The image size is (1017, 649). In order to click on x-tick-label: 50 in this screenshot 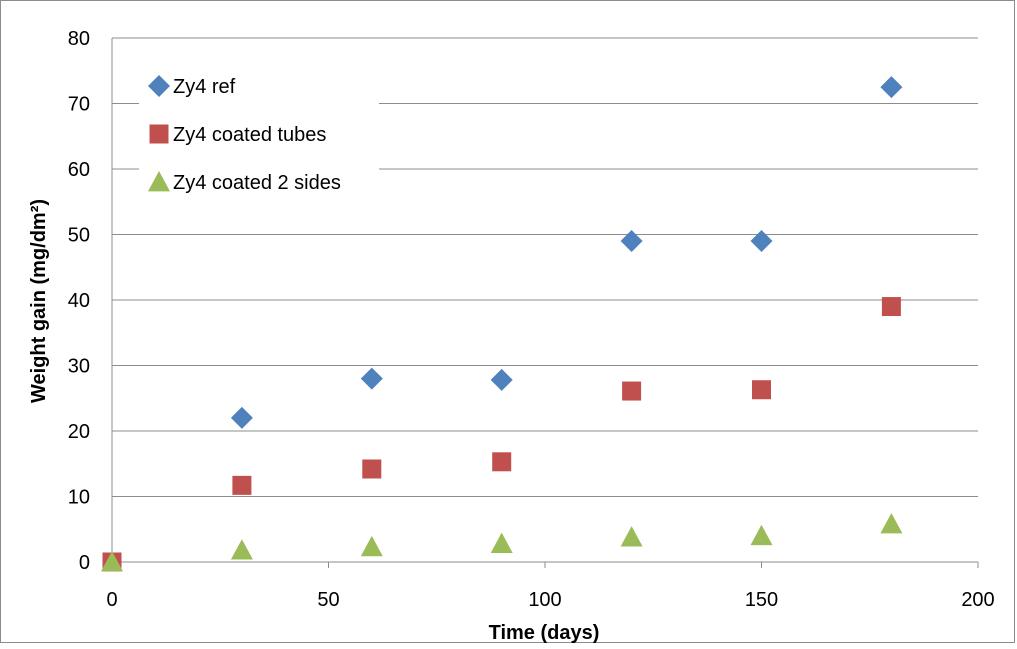, I will do `click(328, 600)`.